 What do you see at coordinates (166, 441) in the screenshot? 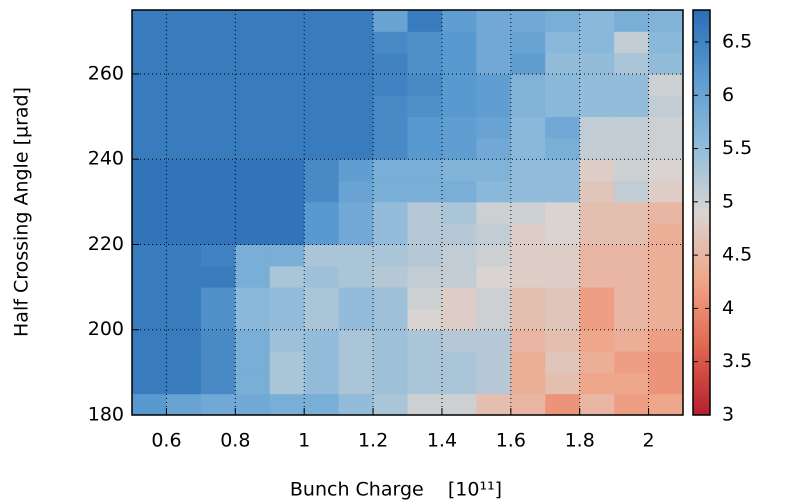
I see `x-tick-label: 0.6` at bounding box center [166, 441].